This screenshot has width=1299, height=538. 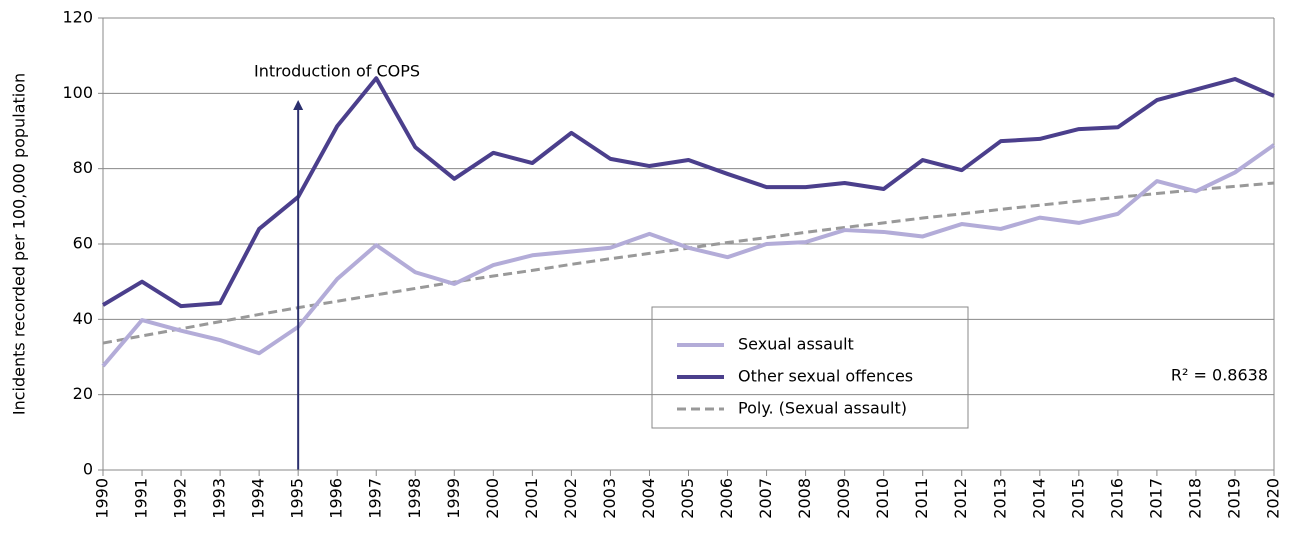 What do you see at coordinates (298, 105) in the screenshot?
I see `arrow-head` at bounding box center [298, 105].